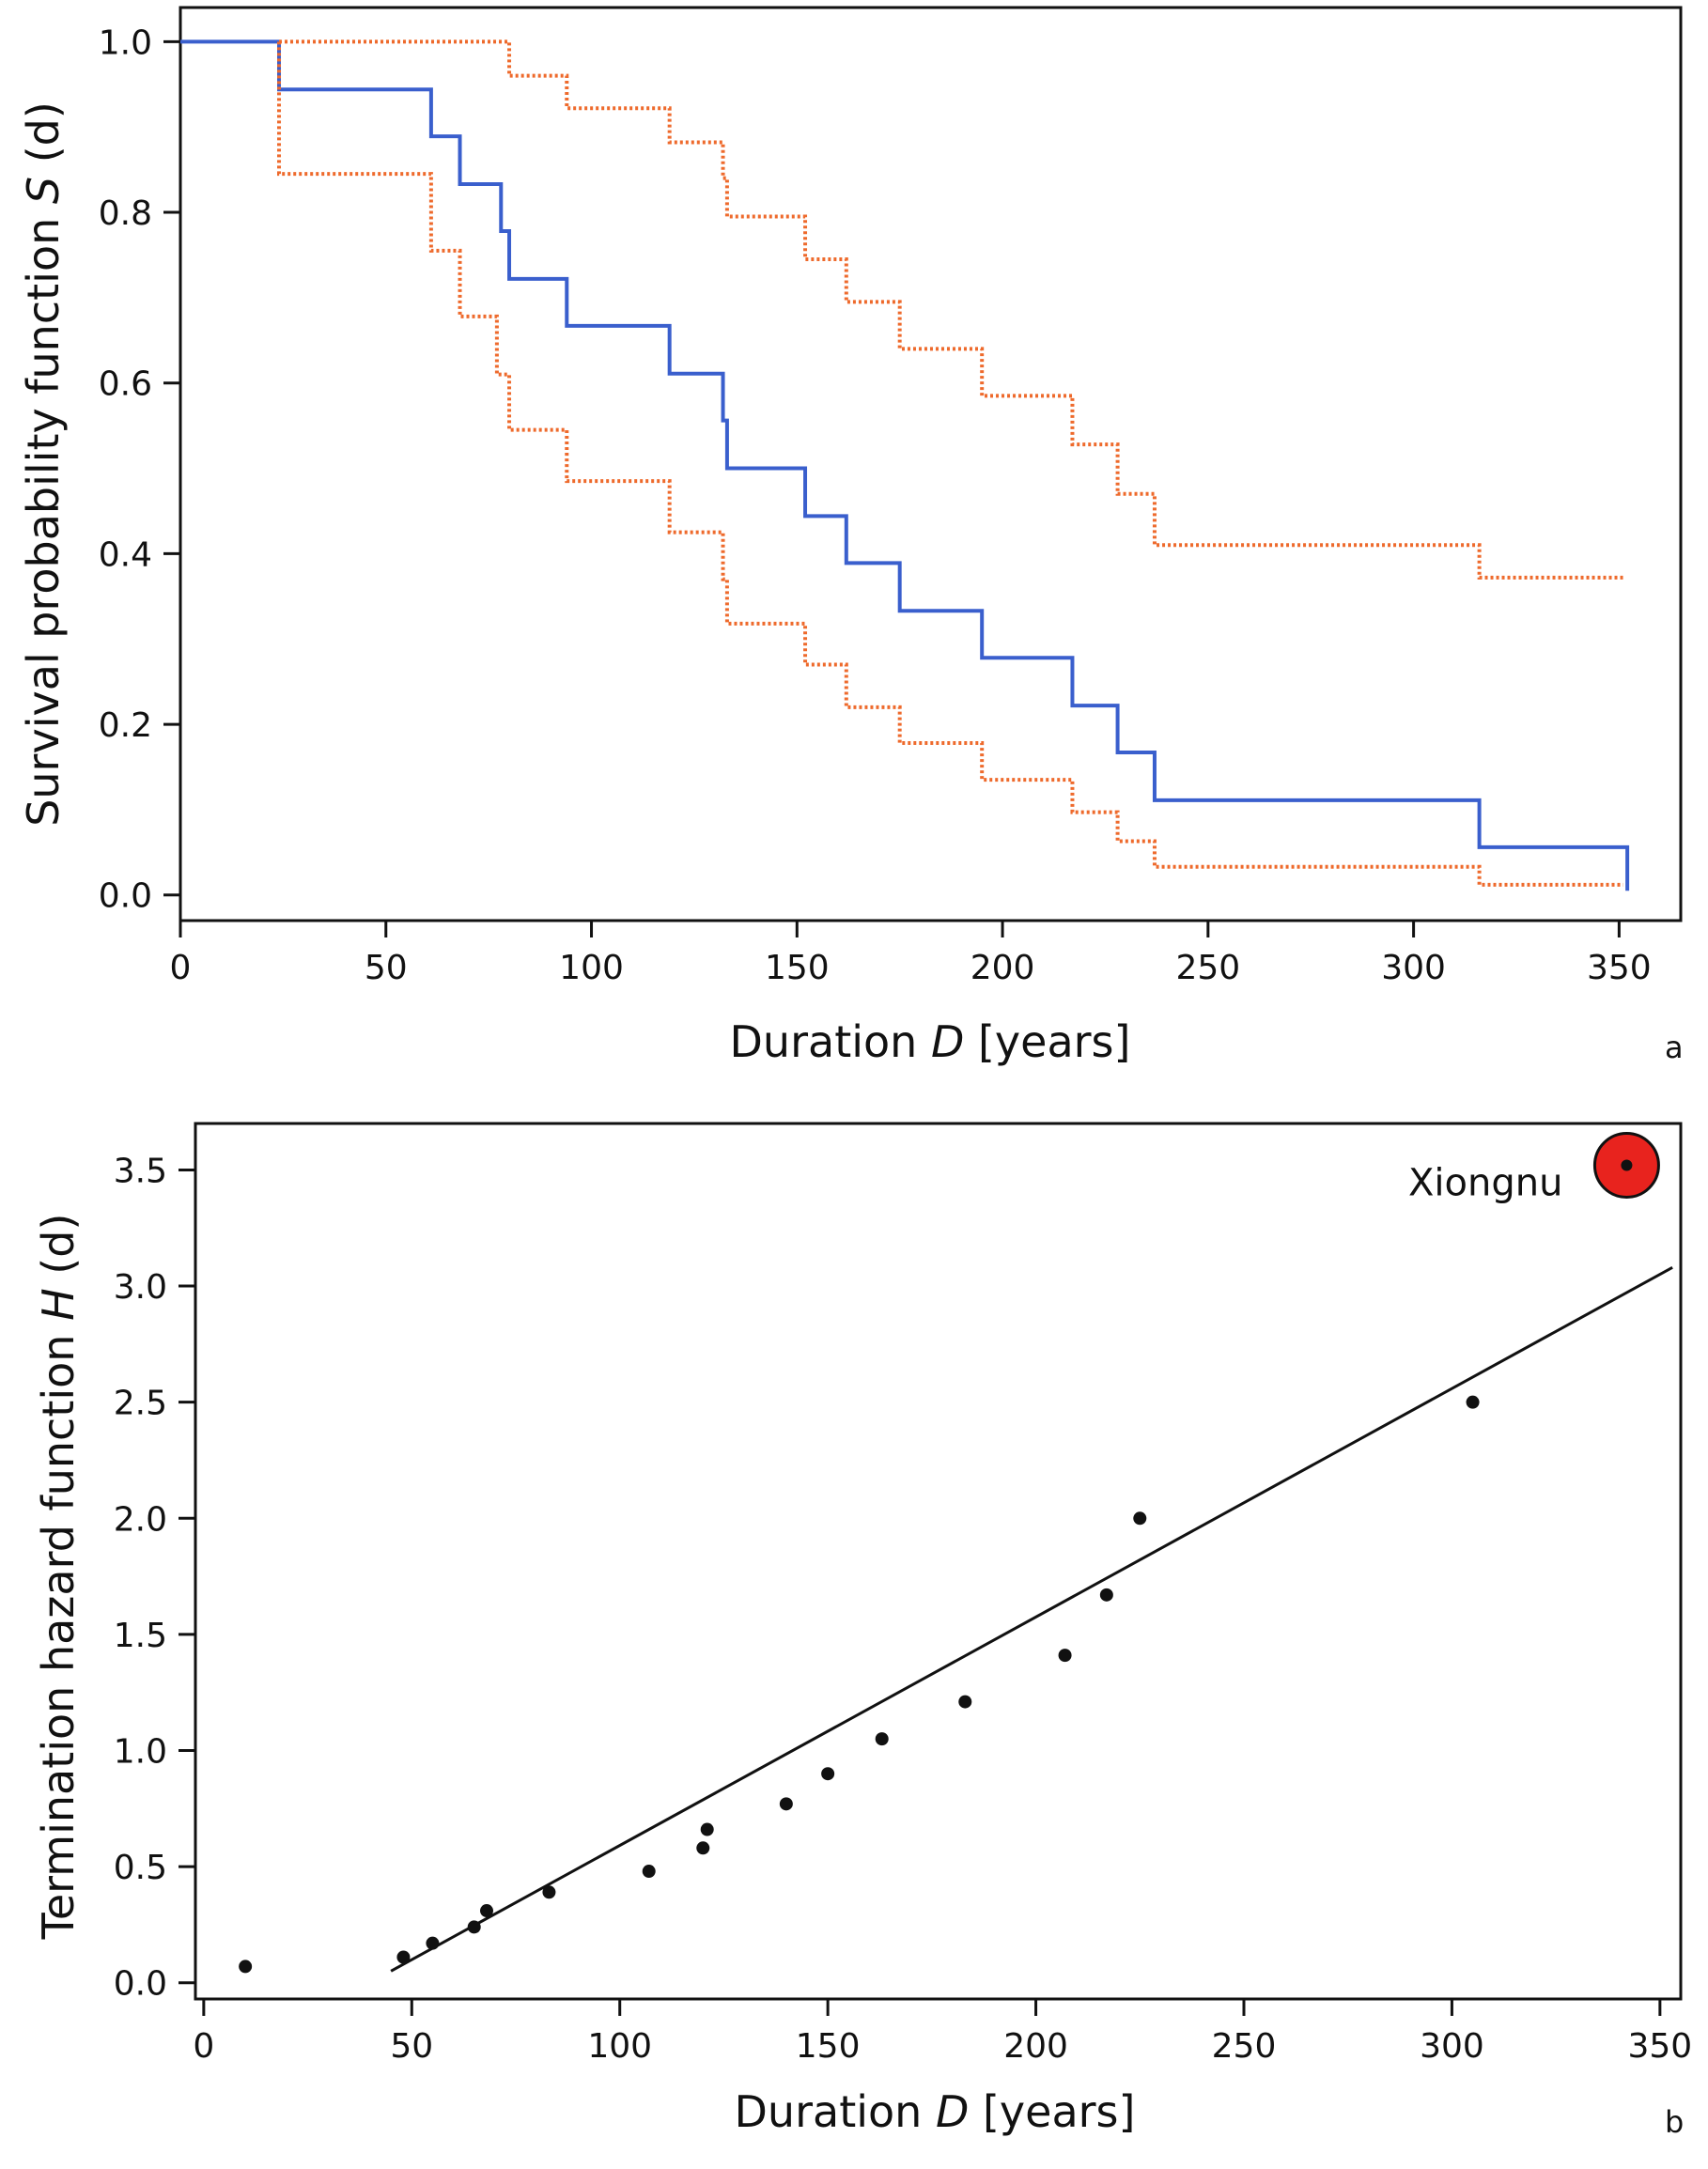  What do you see at coordinates (386, 968) in the screenshot?
I see `survival-x-tick-label: 50` at bounding box center [386, 968].